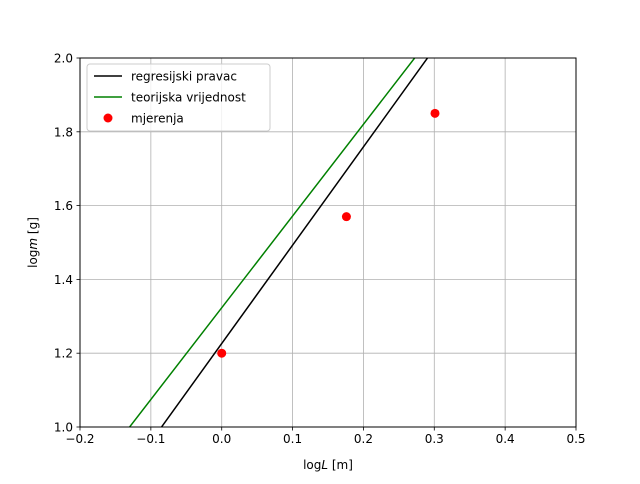 The width and height of the screenshot is (640, 484). Describe the element at coordinates (325, 436) in the screenshot. I see `x-axis-ticks: −0.2 −0.1 0.0 0.1 0.2 0.3 0.4 0.5` at that location.